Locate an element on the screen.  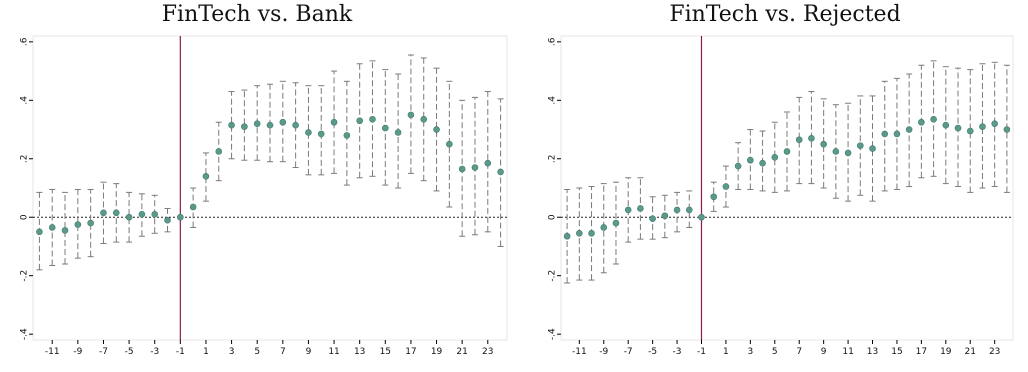
y-tick-label: -.4 is located at coordinates (25, 334).